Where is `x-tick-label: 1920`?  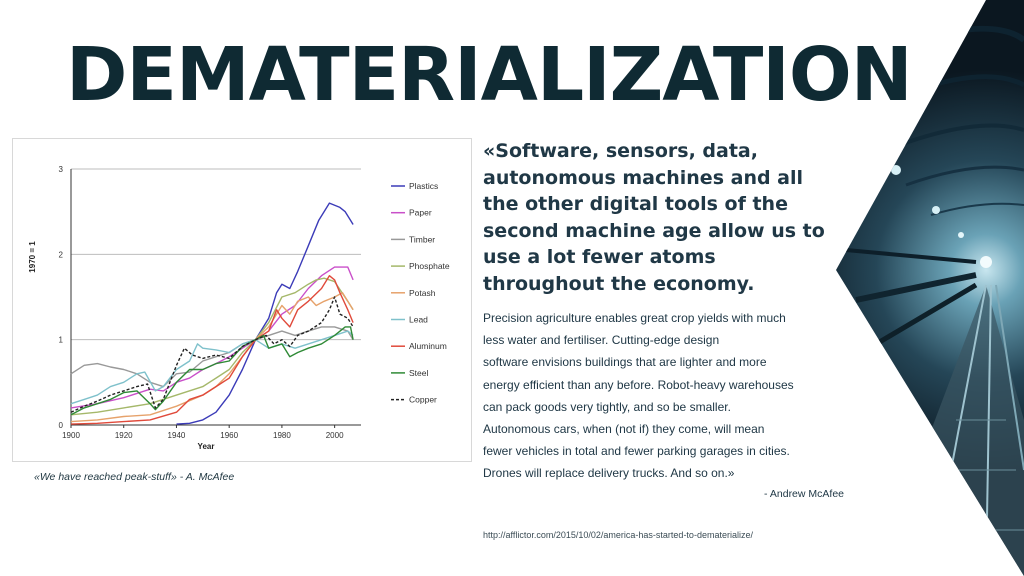 x-tick-label: 1920 is located at coordinates (124, 435).